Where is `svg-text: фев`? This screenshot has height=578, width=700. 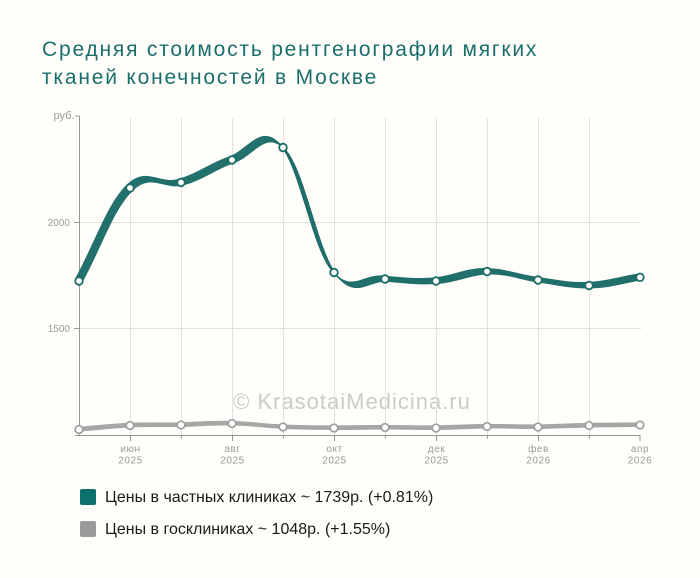 svg-text: фев is located at coordinates (538, 449).